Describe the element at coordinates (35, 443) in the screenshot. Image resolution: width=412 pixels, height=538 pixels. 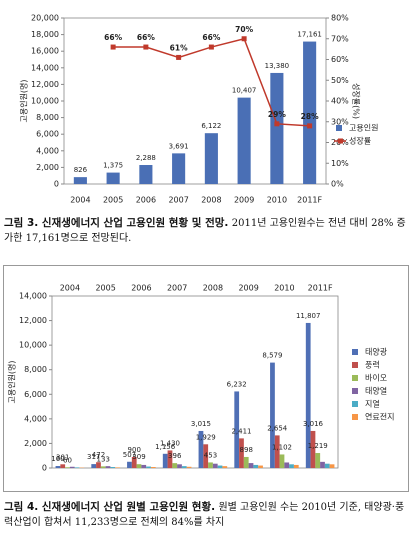
I see `y-tick-label: 2,000` at that location.